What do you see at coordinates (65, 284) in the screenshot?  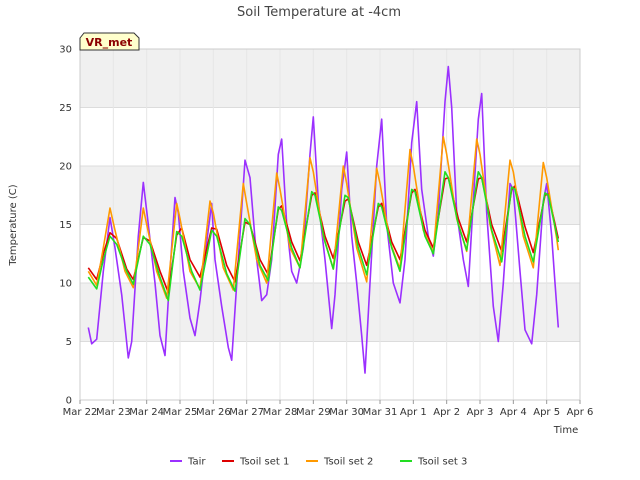 I see `y-tick-label-2: 10` at bounding box center [65, 284].